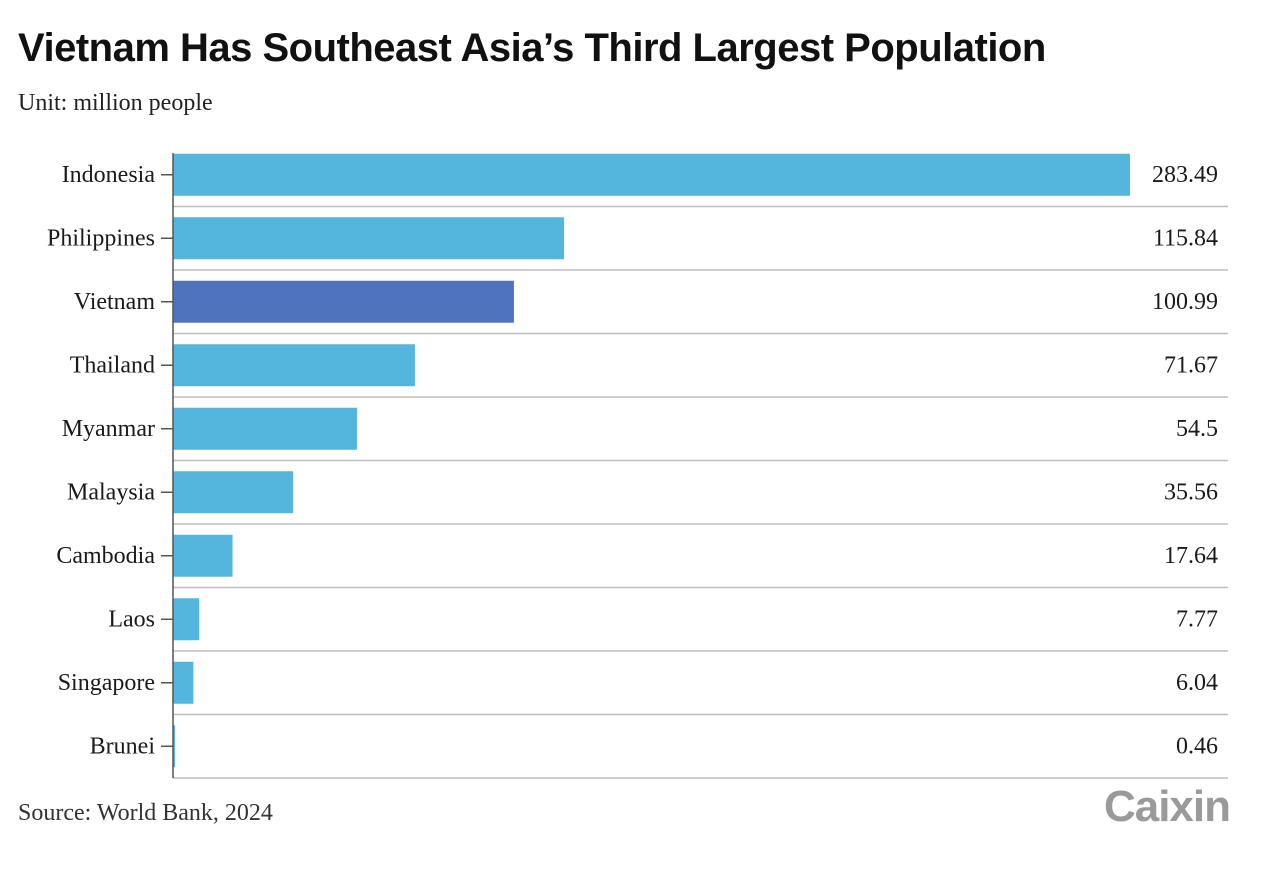 This screenshot has height=874, width=1280. What do you see at coordinates (123, 746) in the screenshot?
I see `category-label: Brunei` at bounding box center [123, 746].